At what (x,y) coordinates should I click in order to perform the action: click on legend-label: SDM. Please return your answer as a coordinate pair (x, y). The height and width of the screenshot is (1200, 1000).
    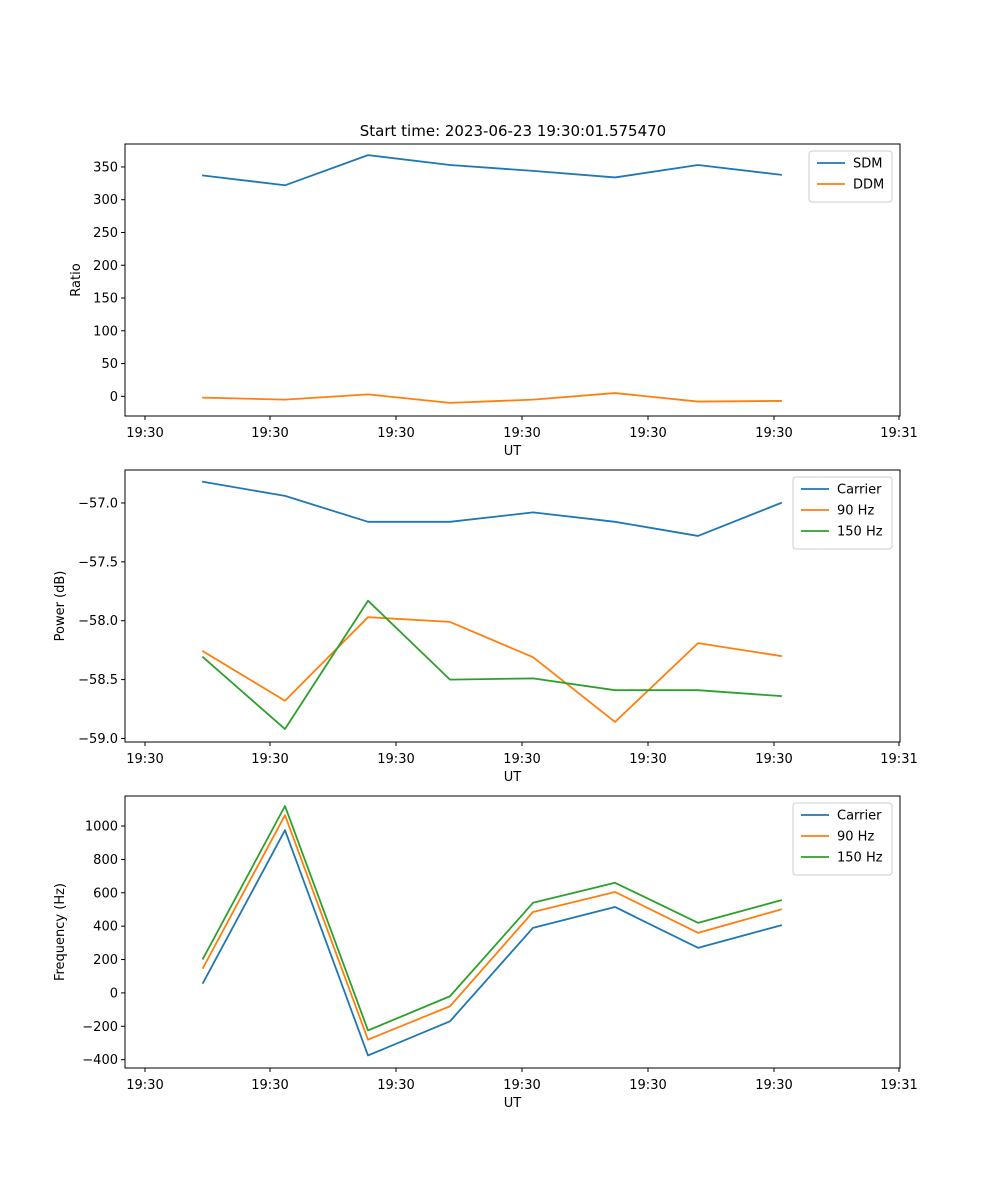
    Looking at the image, I should click on (867, 164).